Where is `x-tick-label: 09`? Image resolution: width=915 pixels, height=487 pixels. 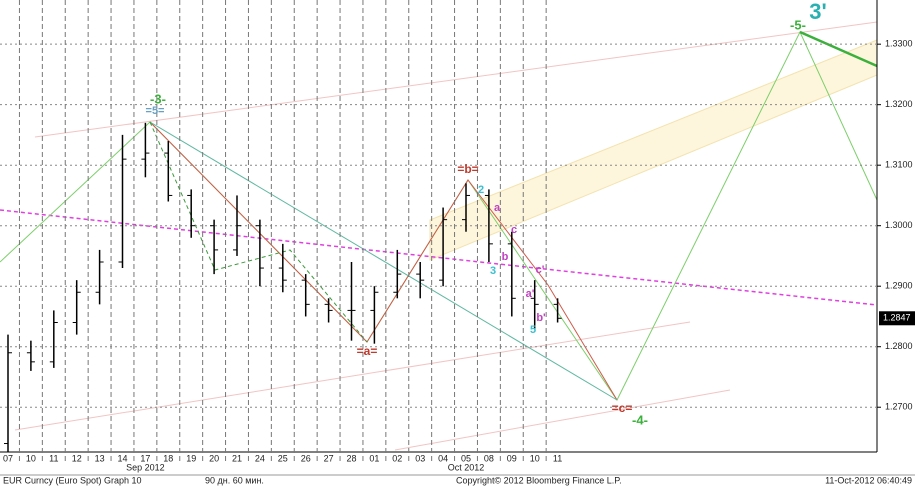
x-tick-label: 09 is located at coordinates (512, 458).